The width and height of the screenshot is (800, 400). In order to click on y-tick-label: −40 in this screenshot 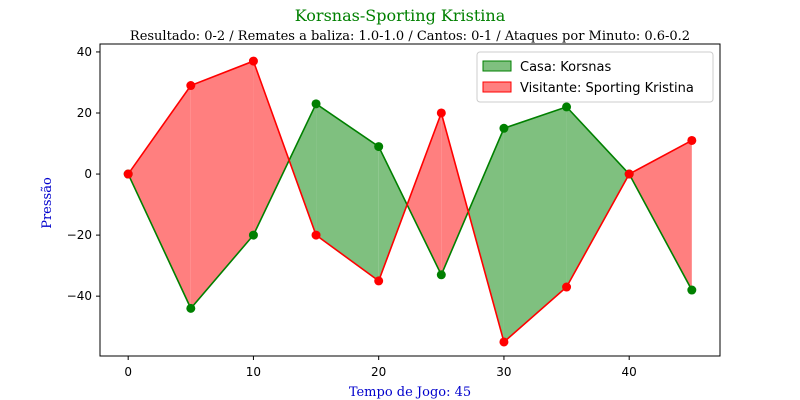, I will do `click(79, 296)`.